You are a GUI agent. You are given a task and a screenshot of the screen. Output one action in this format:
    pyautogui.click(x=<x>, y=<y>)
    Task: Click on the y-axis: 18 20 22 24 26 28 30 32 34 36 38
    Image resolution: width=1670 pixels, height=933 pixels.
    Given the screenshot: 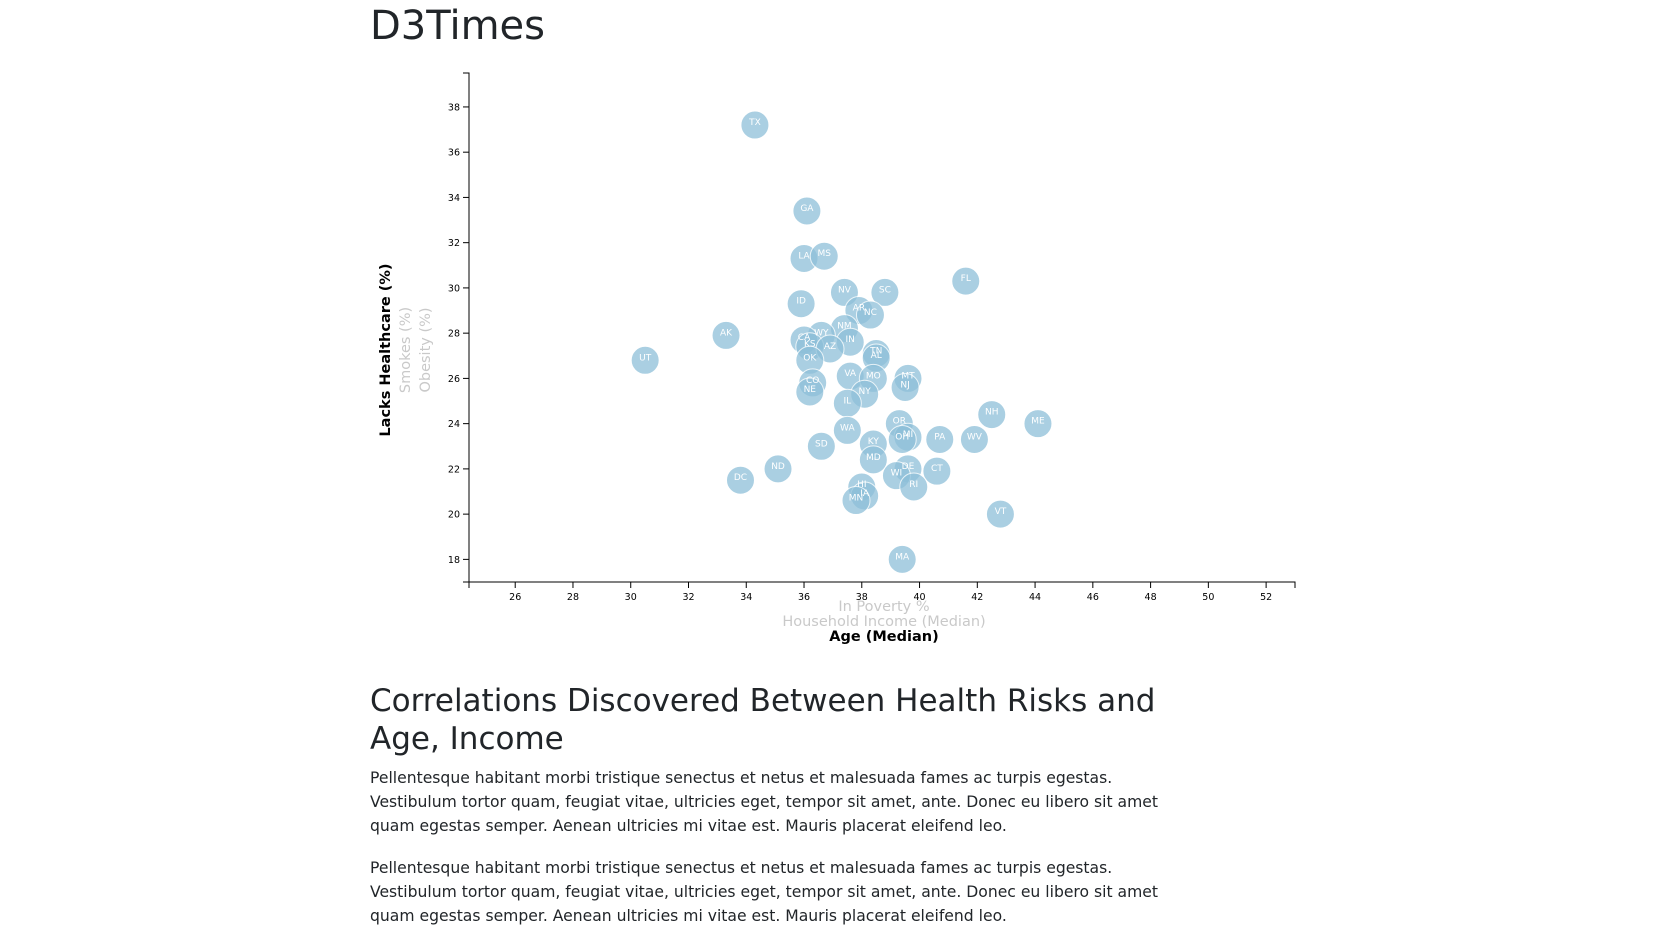 What is the action you would take?
    pyautogui.click(x=459, y=327)
    